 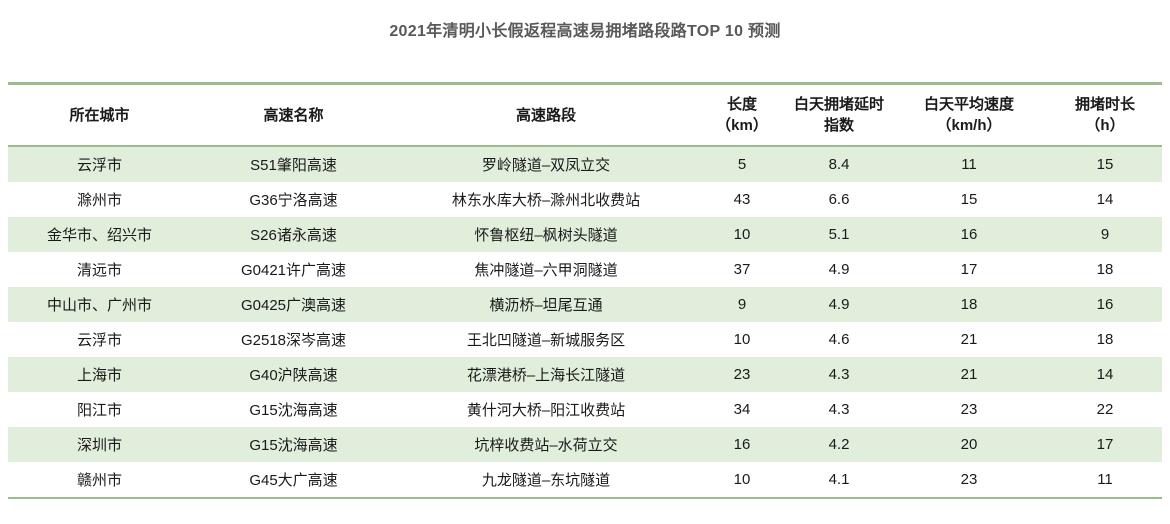 I want to click on table-cell: 深圳市, so click(x=99, y=445).